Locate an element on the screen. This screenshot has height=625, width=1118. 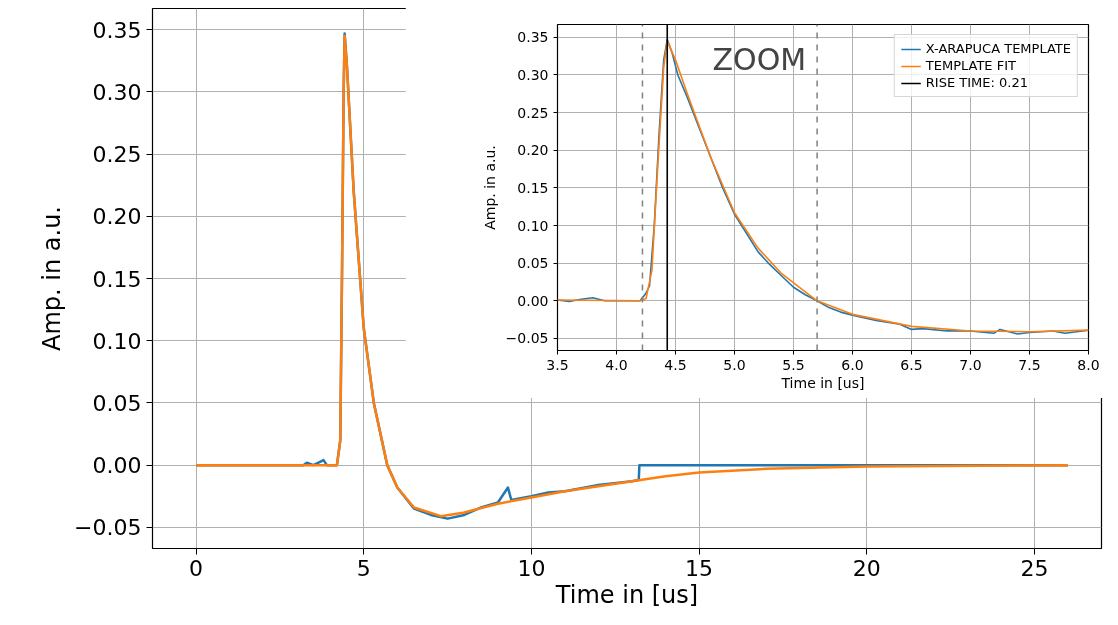
x-tick-label: 3.5 is located at coordinates (557, 364).